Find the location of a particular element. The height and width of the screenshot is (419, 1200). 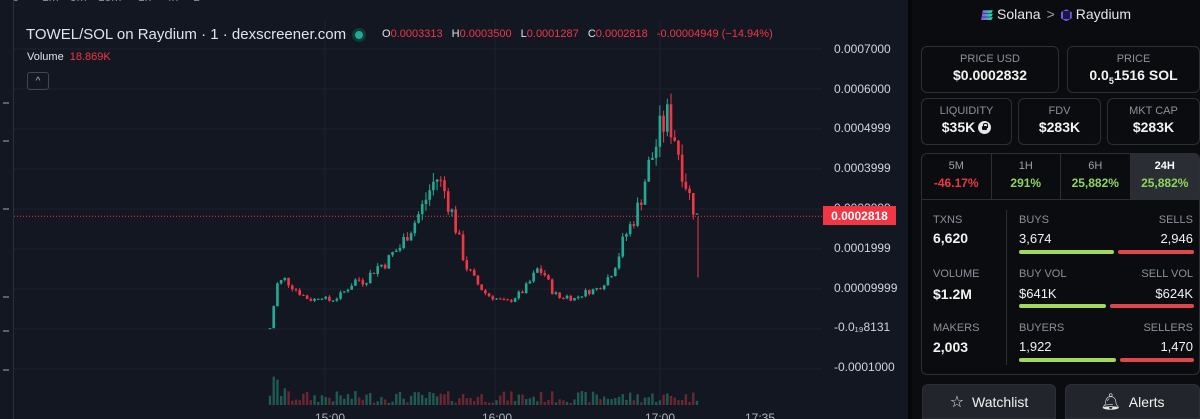

tab-1h: 1H 291% is located at coordinates (1026, 176).